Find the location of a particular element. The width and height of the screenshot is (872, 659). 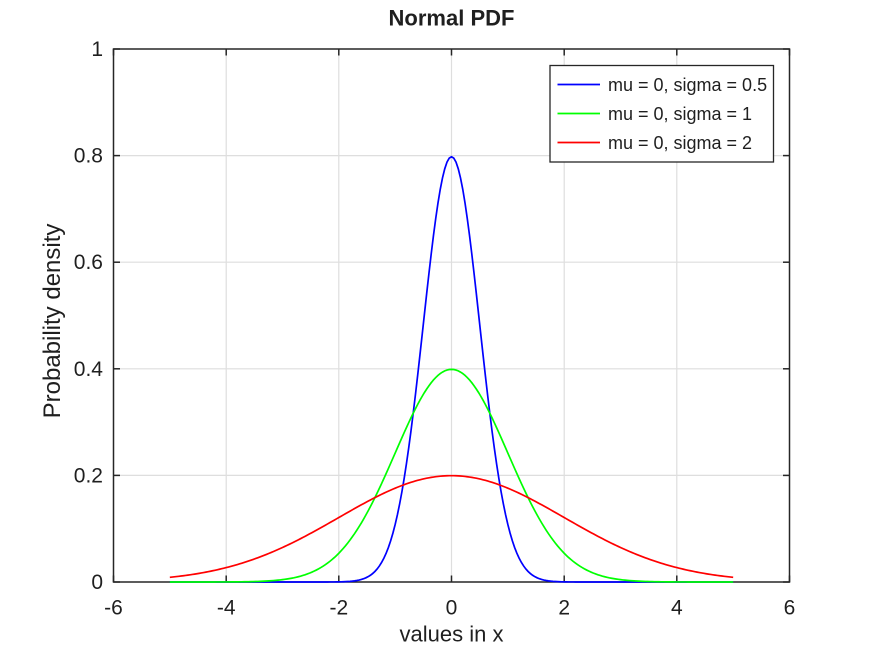

svg-text: 0.4 is located at coordinates (89, 369).